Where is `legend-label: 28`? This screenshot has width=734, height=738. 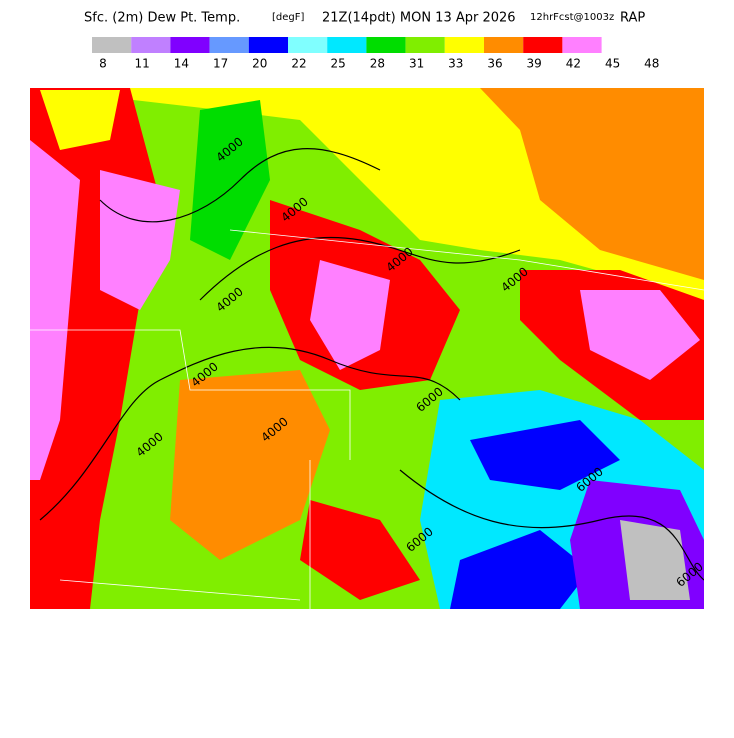 legend-label: 28 is located at coordinates (377, 64).